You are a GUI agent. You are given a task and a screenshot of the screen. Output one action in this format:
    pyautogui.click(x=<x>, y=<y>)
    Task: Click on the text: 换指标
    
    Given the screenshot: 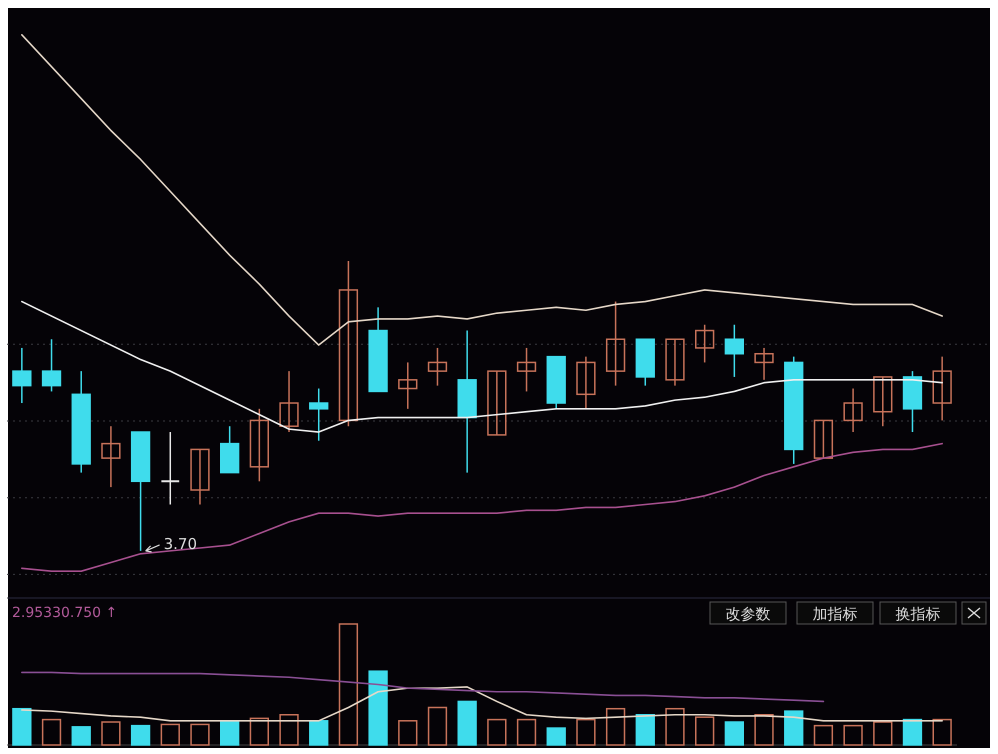 What is the action you would take?
    pyautogui.click(x=918, y=614)
    